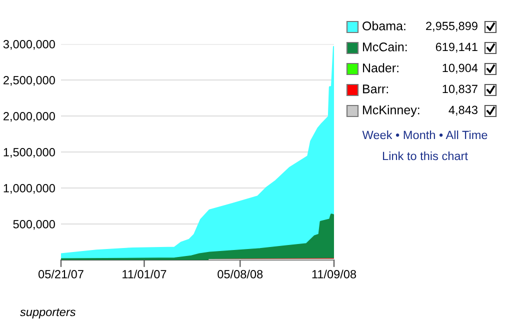  Describe the element at coordinates (240, 274) in the screenshot. I see `x-tick-label: 05/08/08` at that location.